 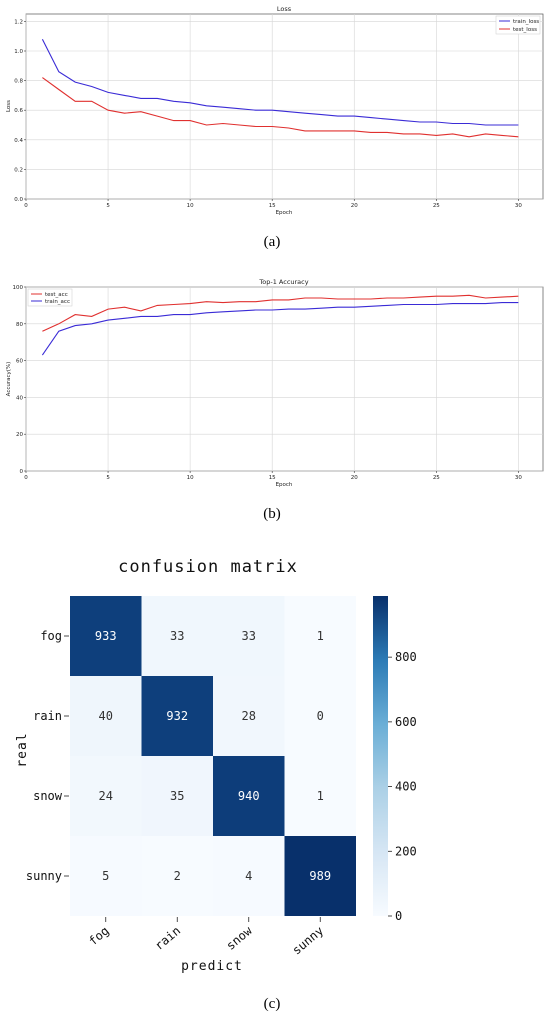 I want to click on caption-a: (a), so click(x=272, y=242).